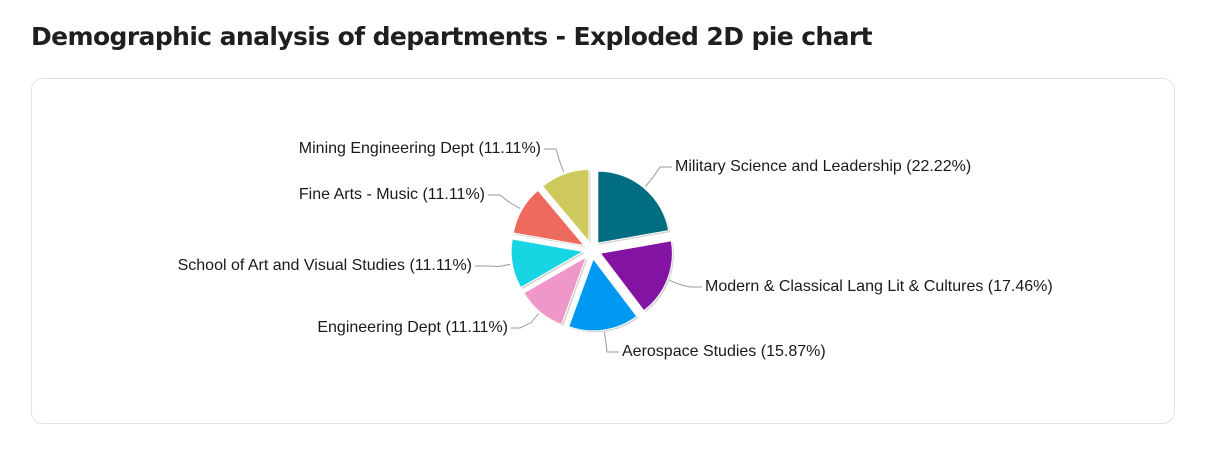  Describe the element at coordinates (823, 166) in the screenshot. I see `slice-label: Military Science and Leadership (22.22%)` at that location.